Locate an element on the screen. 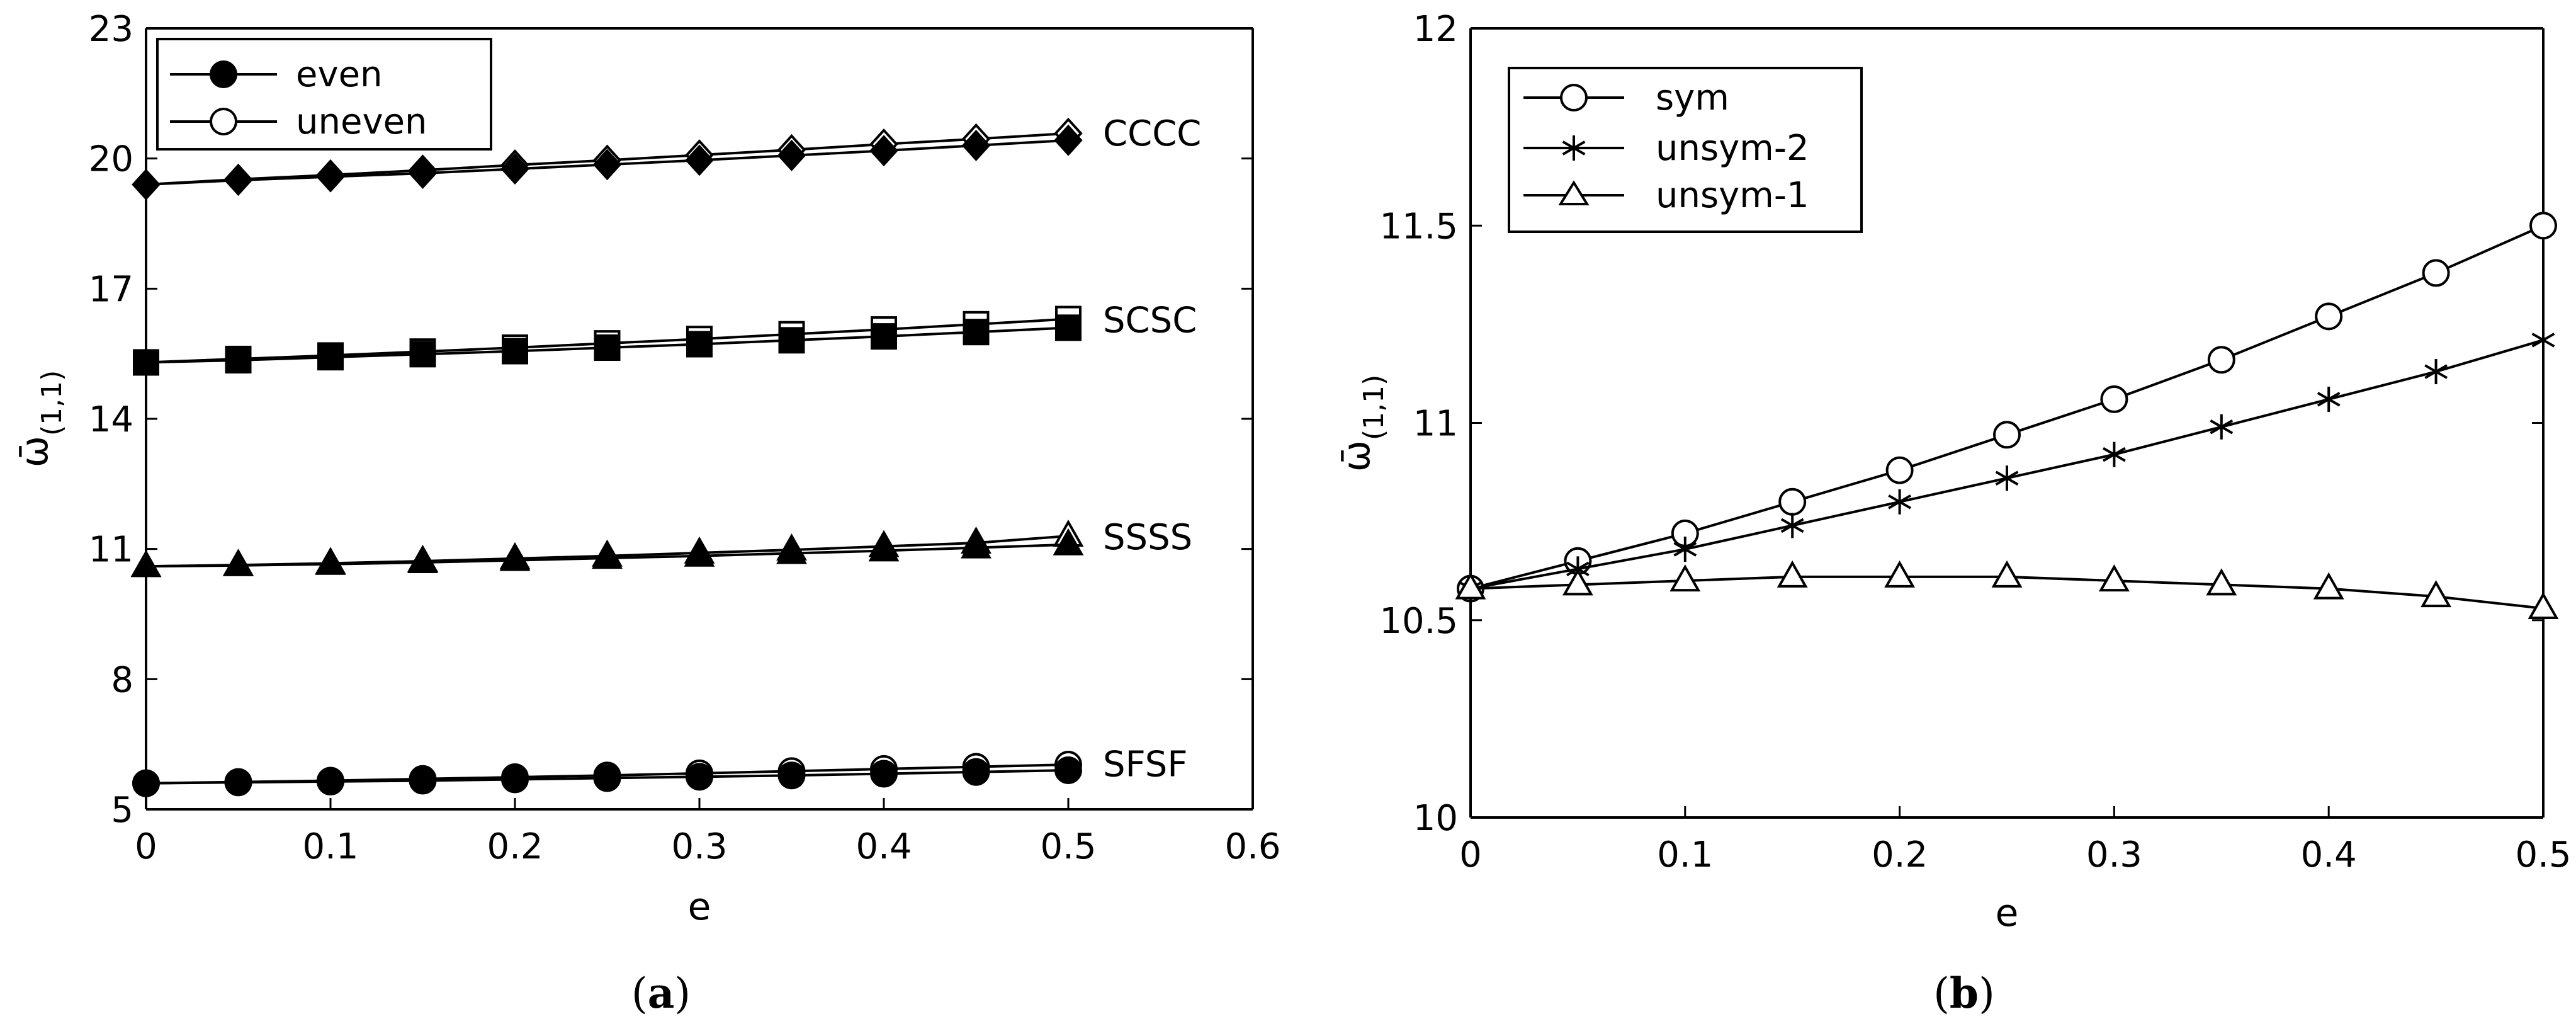  caption-a: (a) is located at coordinates (661, 993).